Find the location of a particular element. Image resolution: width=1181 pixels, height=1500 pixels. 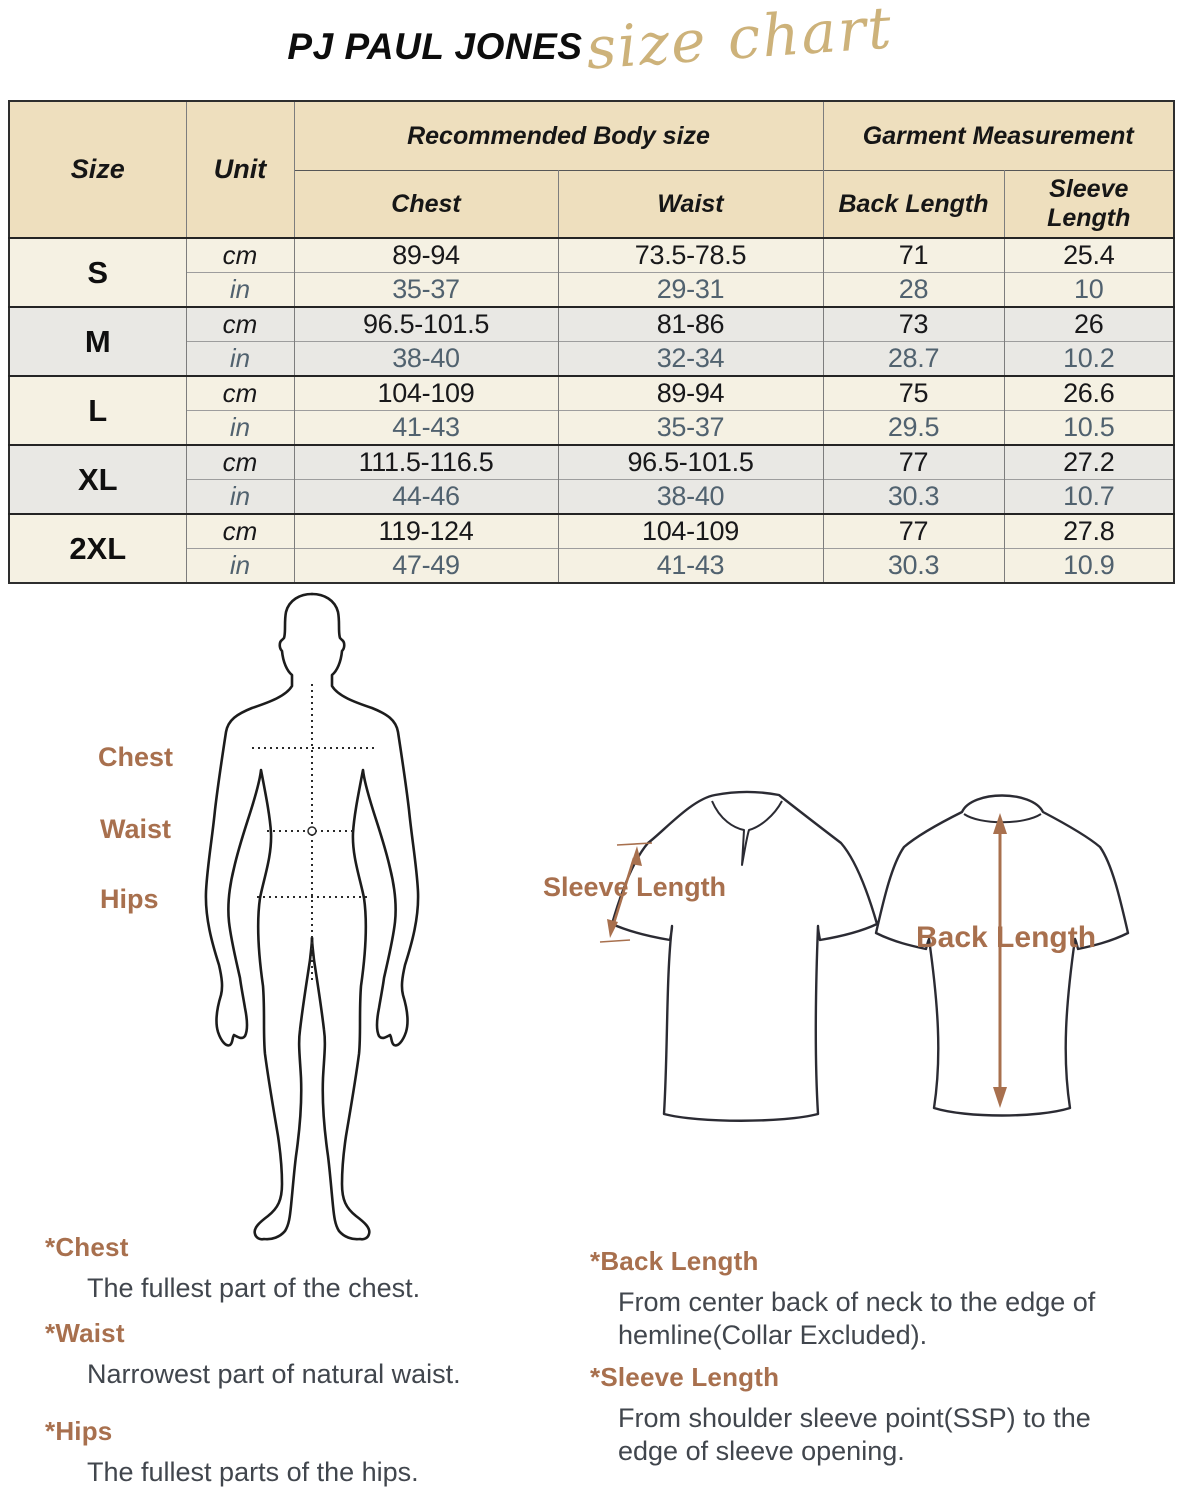

table-row: in 41-43 35-37 29.5 10.5 is located at coordinates (592, 427).